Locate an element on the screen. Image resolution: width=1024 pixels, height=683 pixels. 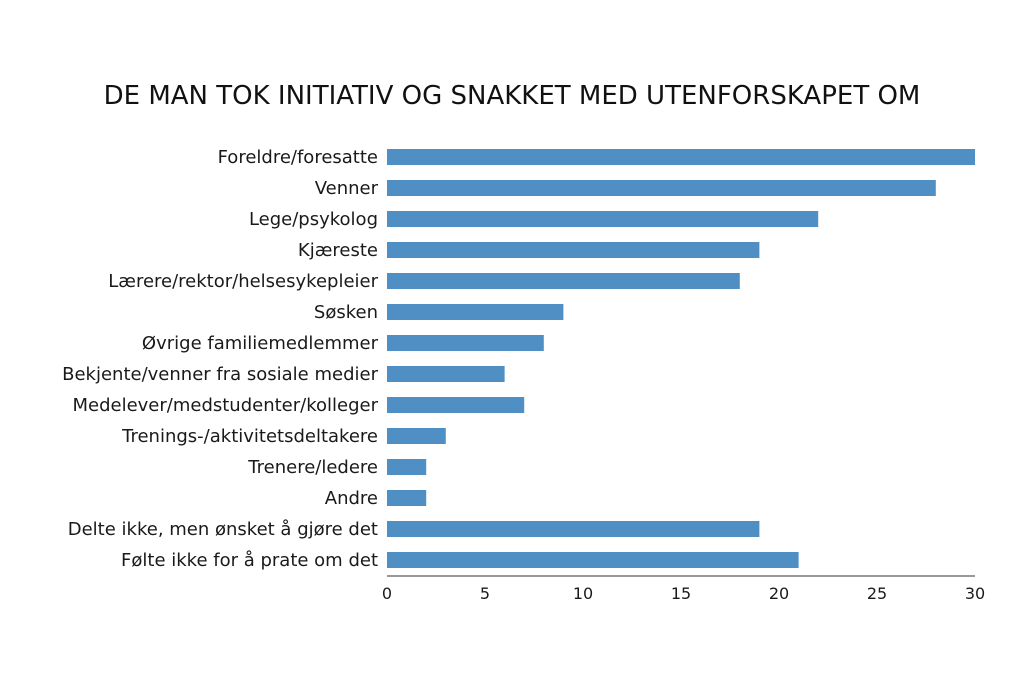
category-label: Andre is located at coordinates (351, 498).